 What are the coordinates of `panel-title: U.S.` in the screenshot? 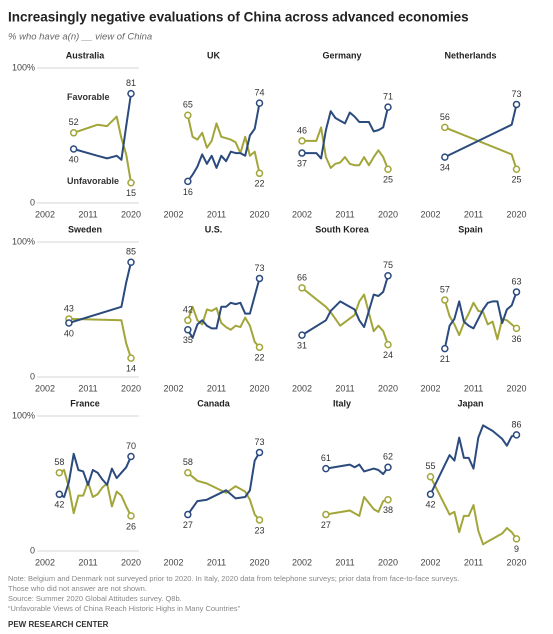 It's located at (214, 229).